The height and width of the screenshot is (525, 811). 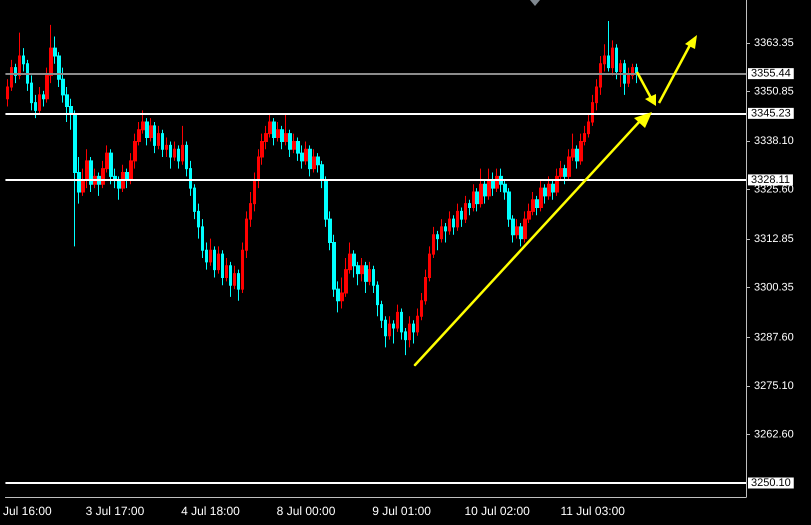 What do you see at coordinates (774, 141) in the screenshot?
I see `y-tick-label: 3338.10` at bounding box center [774, 141].